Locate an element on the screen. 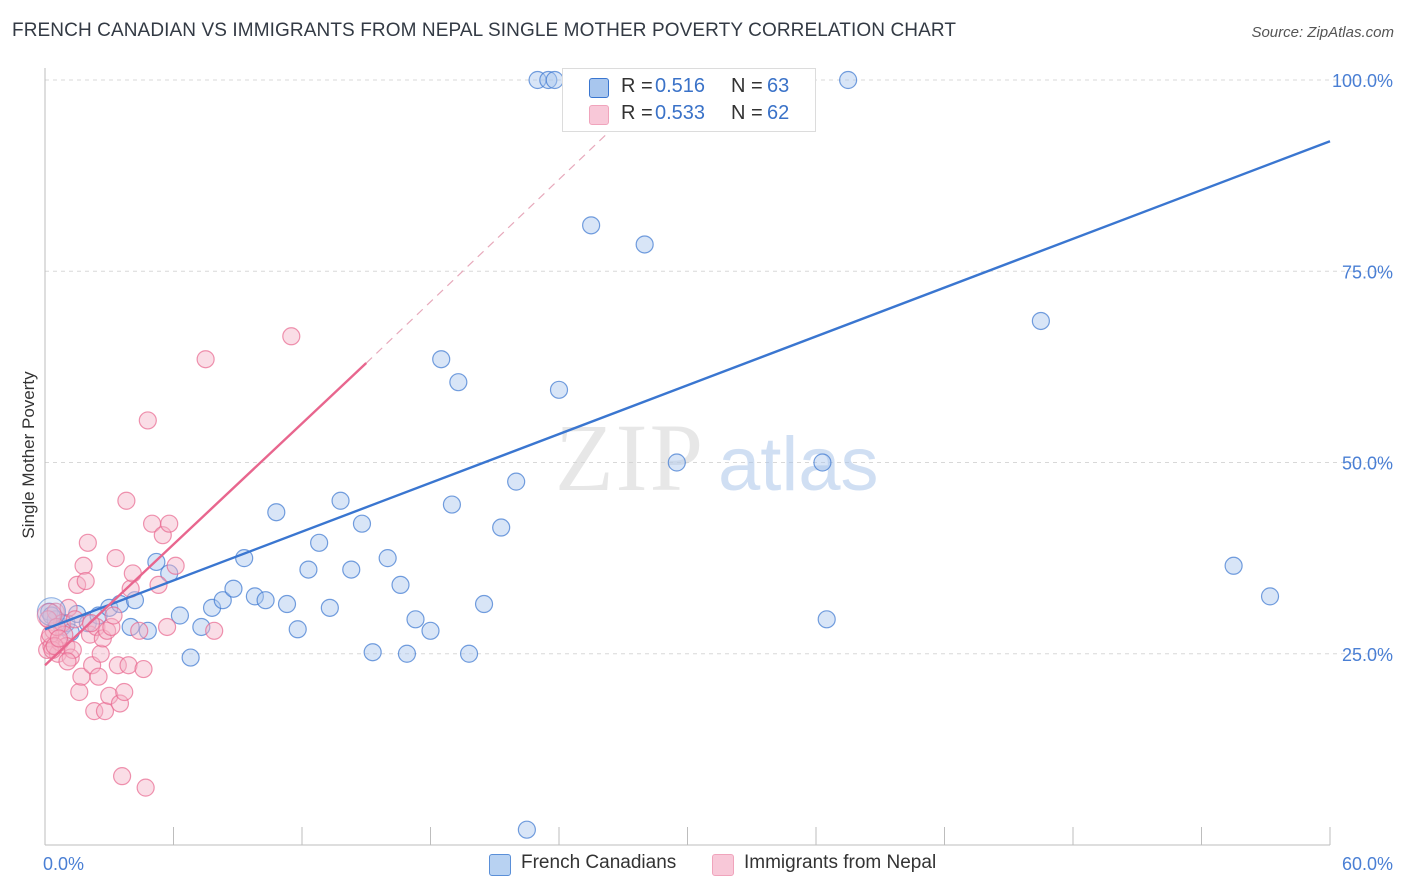 The width and height of the screenshot is (1406, 892). legend-row-french-canadians: R = 0.516 N = 63 is located at coordinates (689, 88).